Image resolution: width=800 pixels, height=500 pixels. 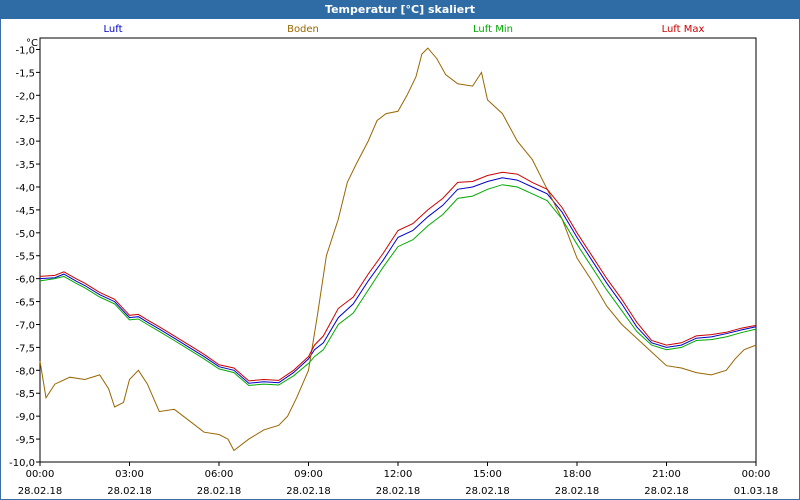 I want to click on y-tick-label: -7,0, so click(x=25, y=325).